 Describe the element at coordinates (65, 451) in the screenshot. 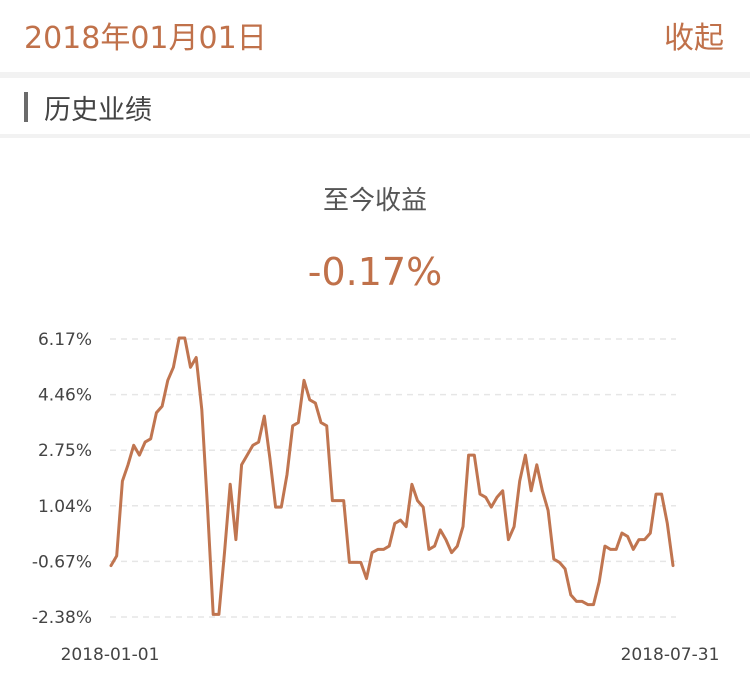

I see `y-tick-label: 2.75%` at that location.